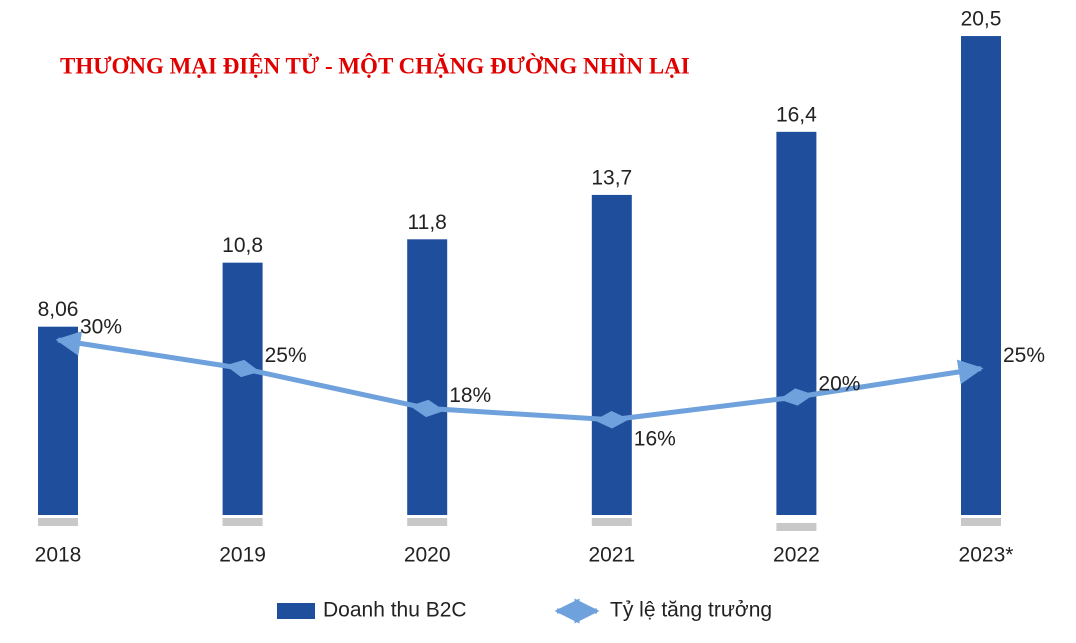 Image resolution: width=1076 pixels, height=643 pixels. I want to click on x-tick-label: 2021, so click(611, 555).